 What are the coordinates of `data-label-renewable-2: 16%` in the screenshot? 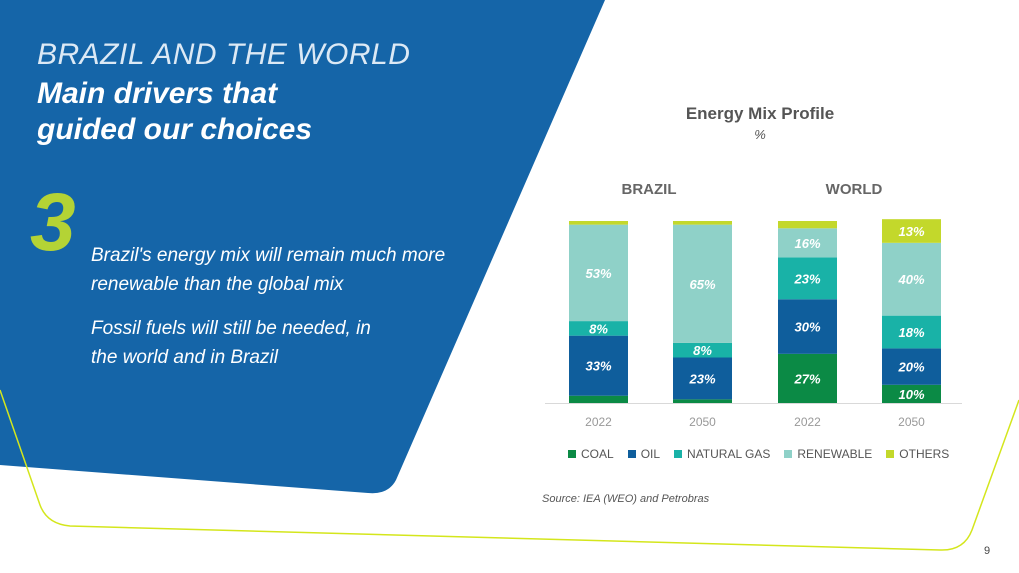 It's located at (807, 243).